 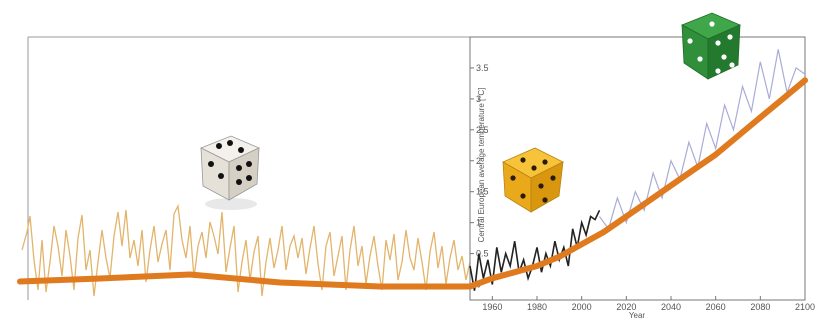 What do you see at coordinates (482, 130) in the screenshot?
I see `y-tick-label: 2.5` at bounding box center [482, 130].